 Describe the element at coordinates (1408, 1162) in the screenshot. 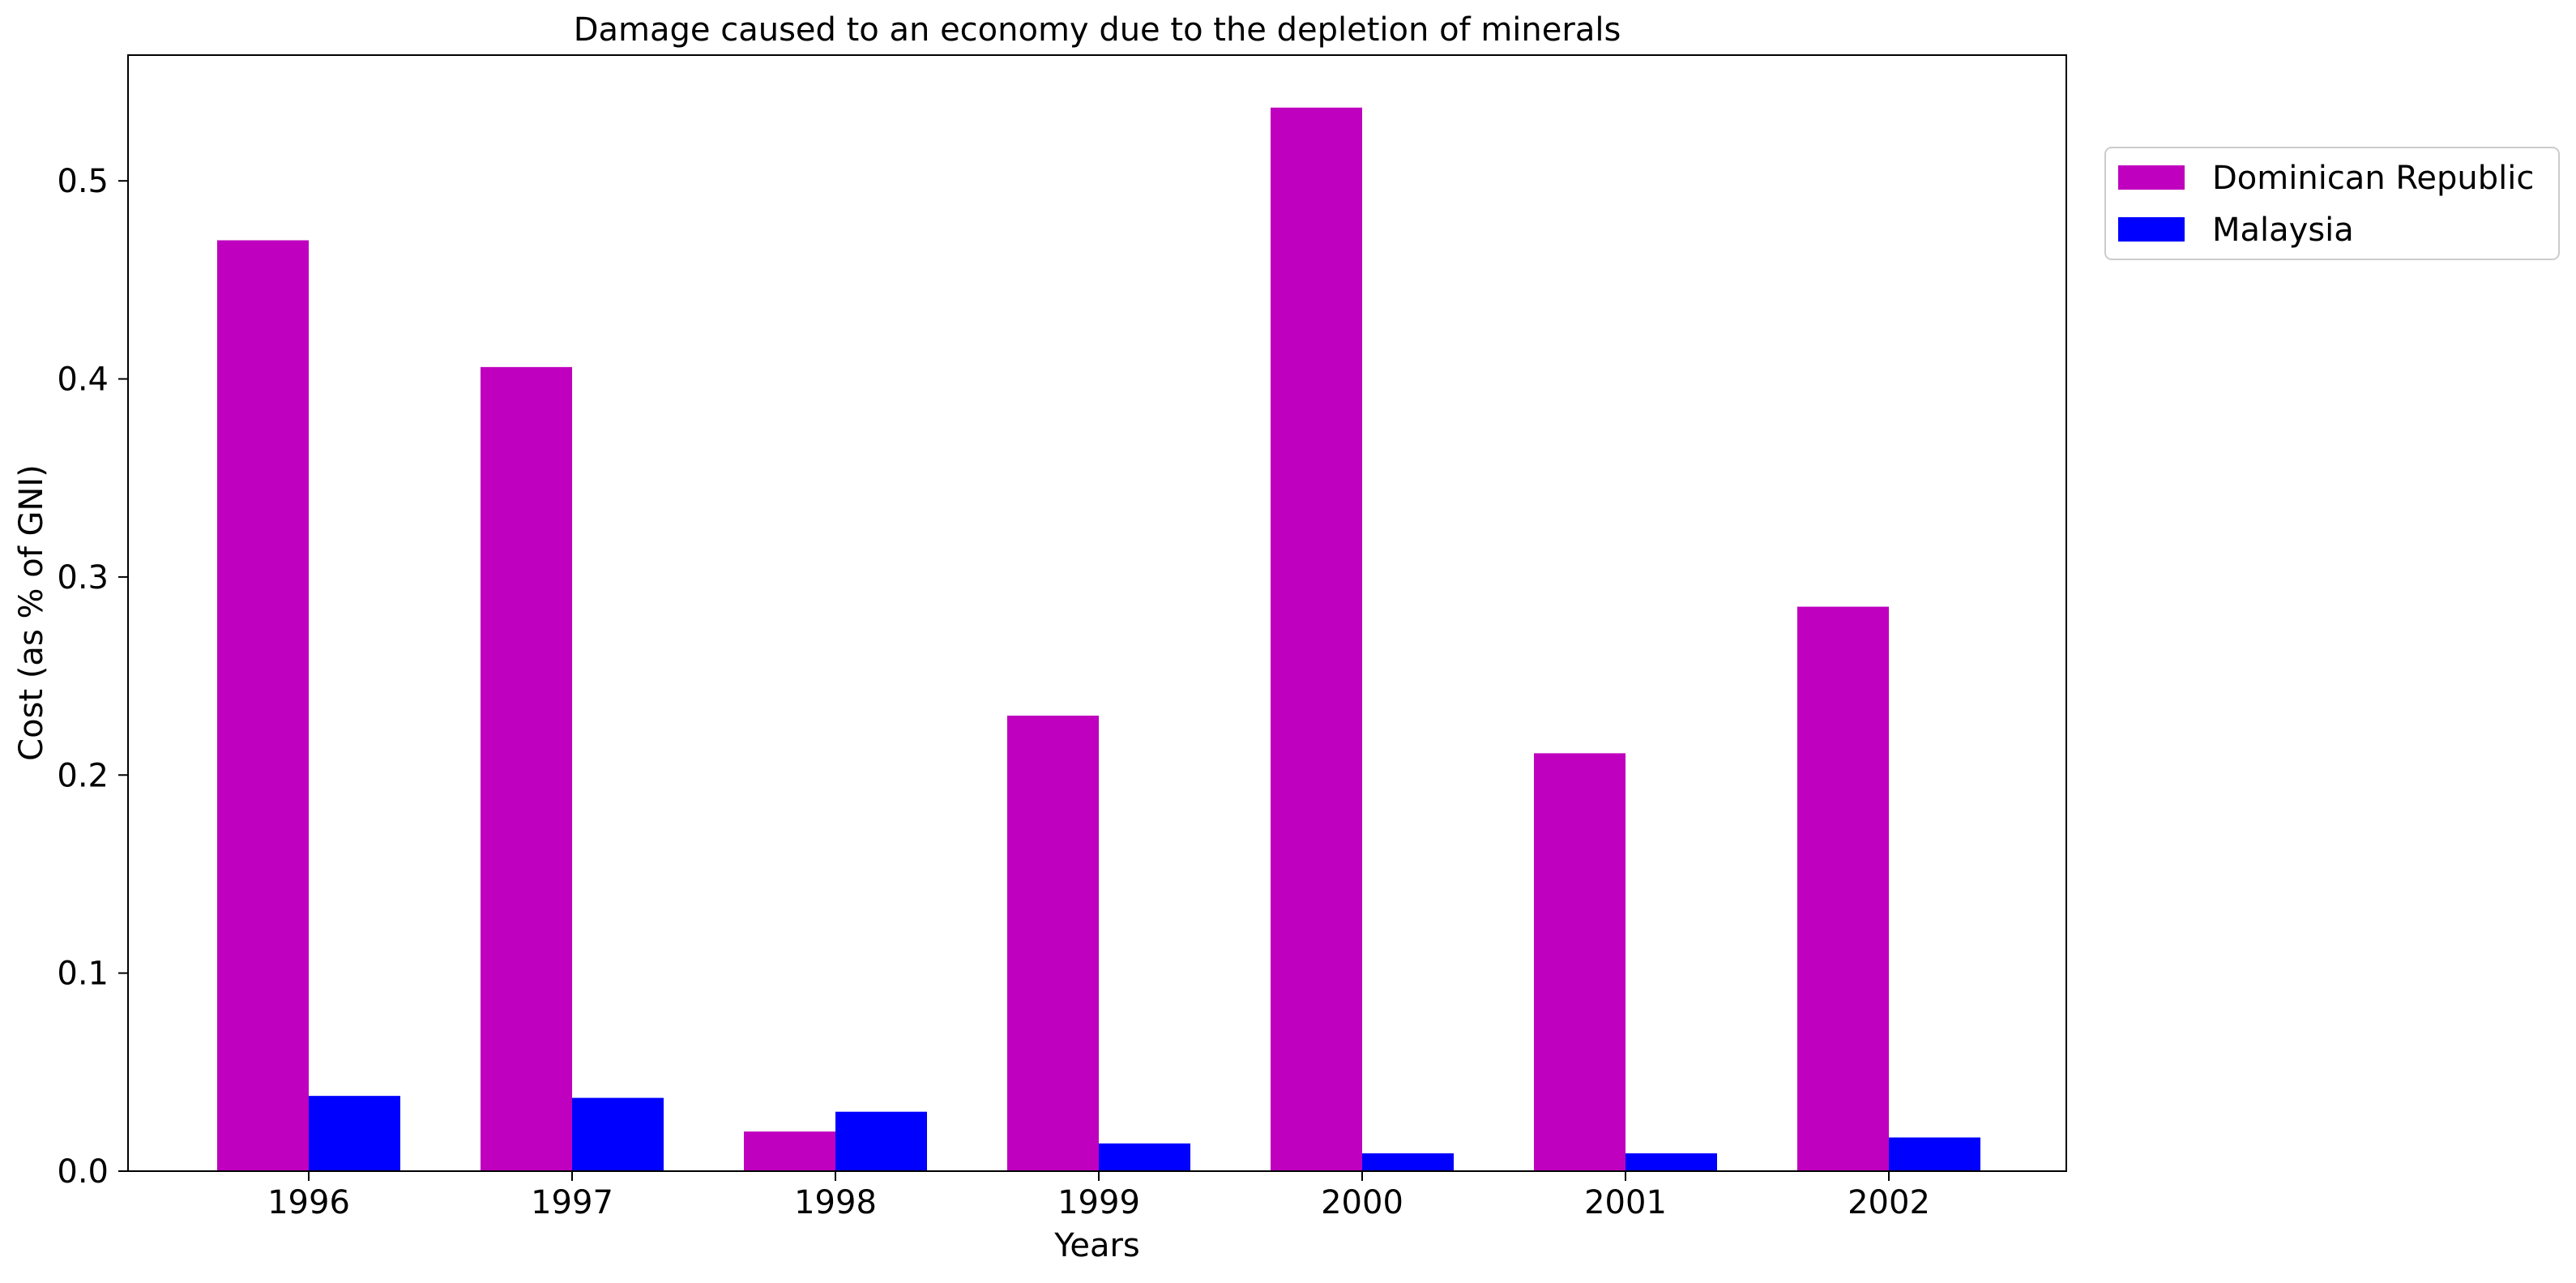

I see `bar-malaysia-2000` at that location.